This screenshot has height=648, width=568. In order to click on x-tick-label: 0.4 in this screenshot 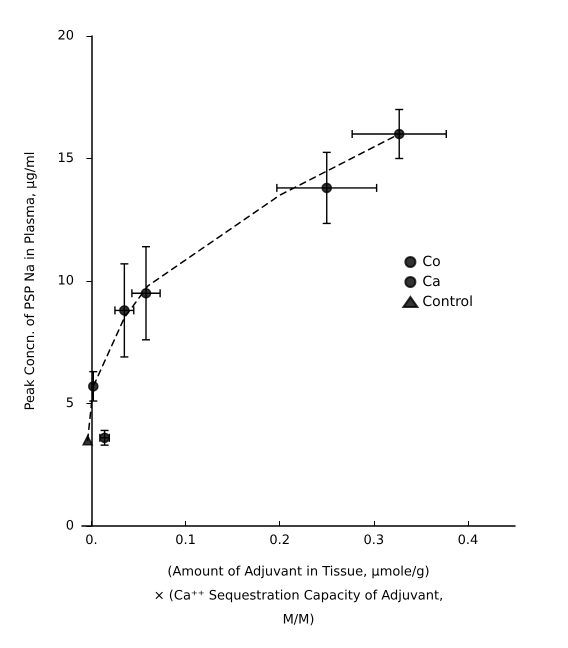, I will do `click(468, 540)`.